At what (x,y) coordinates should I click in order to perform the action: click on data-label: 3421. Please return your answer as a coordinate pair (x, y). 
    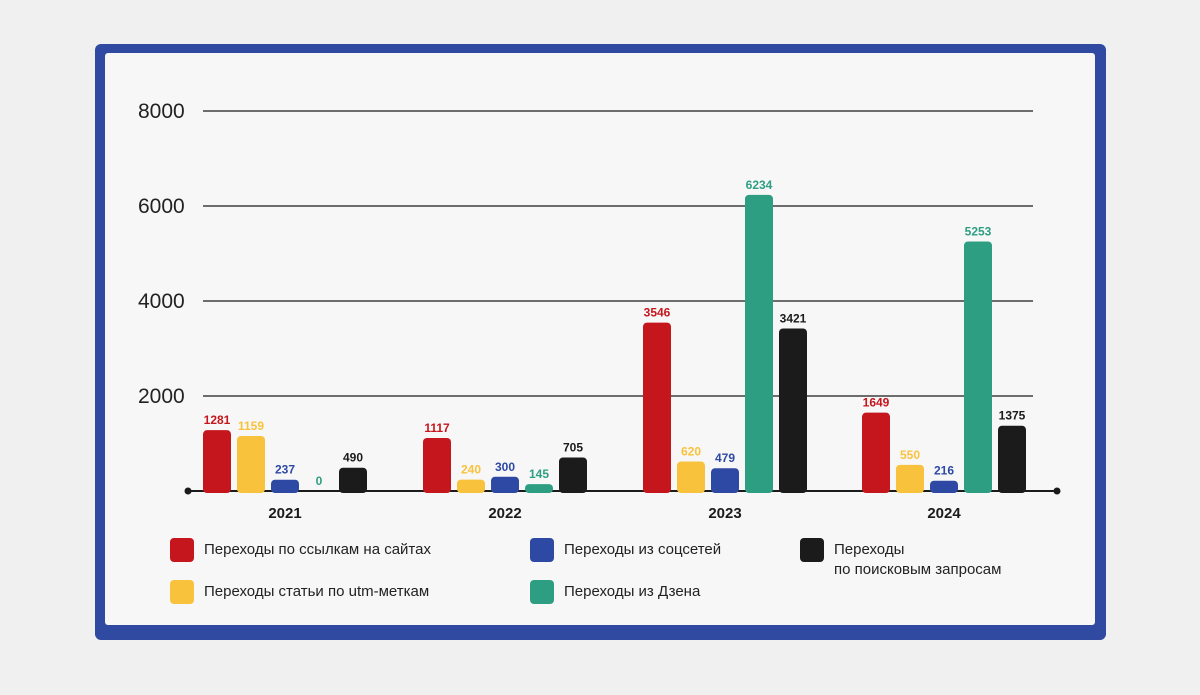
    Looking at the image, I should click on (793, 319).